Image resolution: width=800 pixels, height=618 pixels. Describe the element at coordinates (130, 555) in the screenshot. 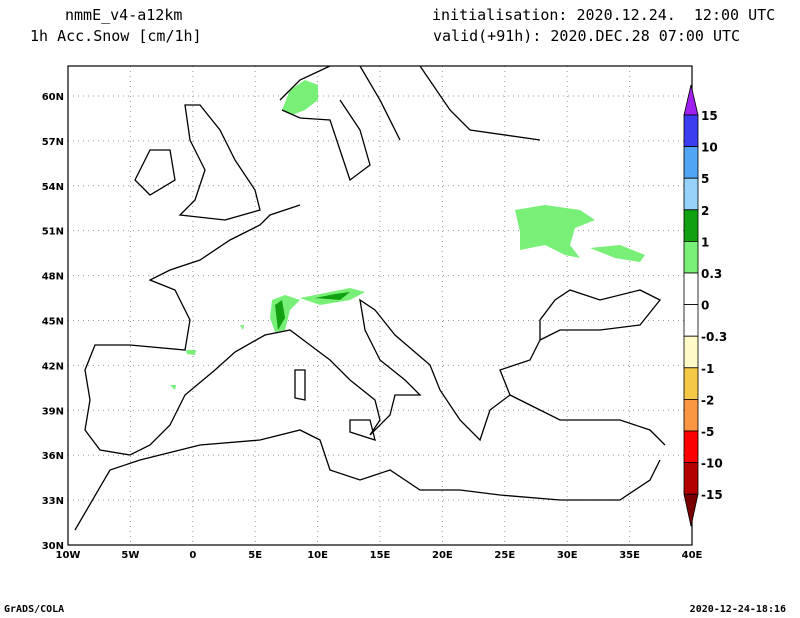

I see `lon-tick-label: 5W` at that location.